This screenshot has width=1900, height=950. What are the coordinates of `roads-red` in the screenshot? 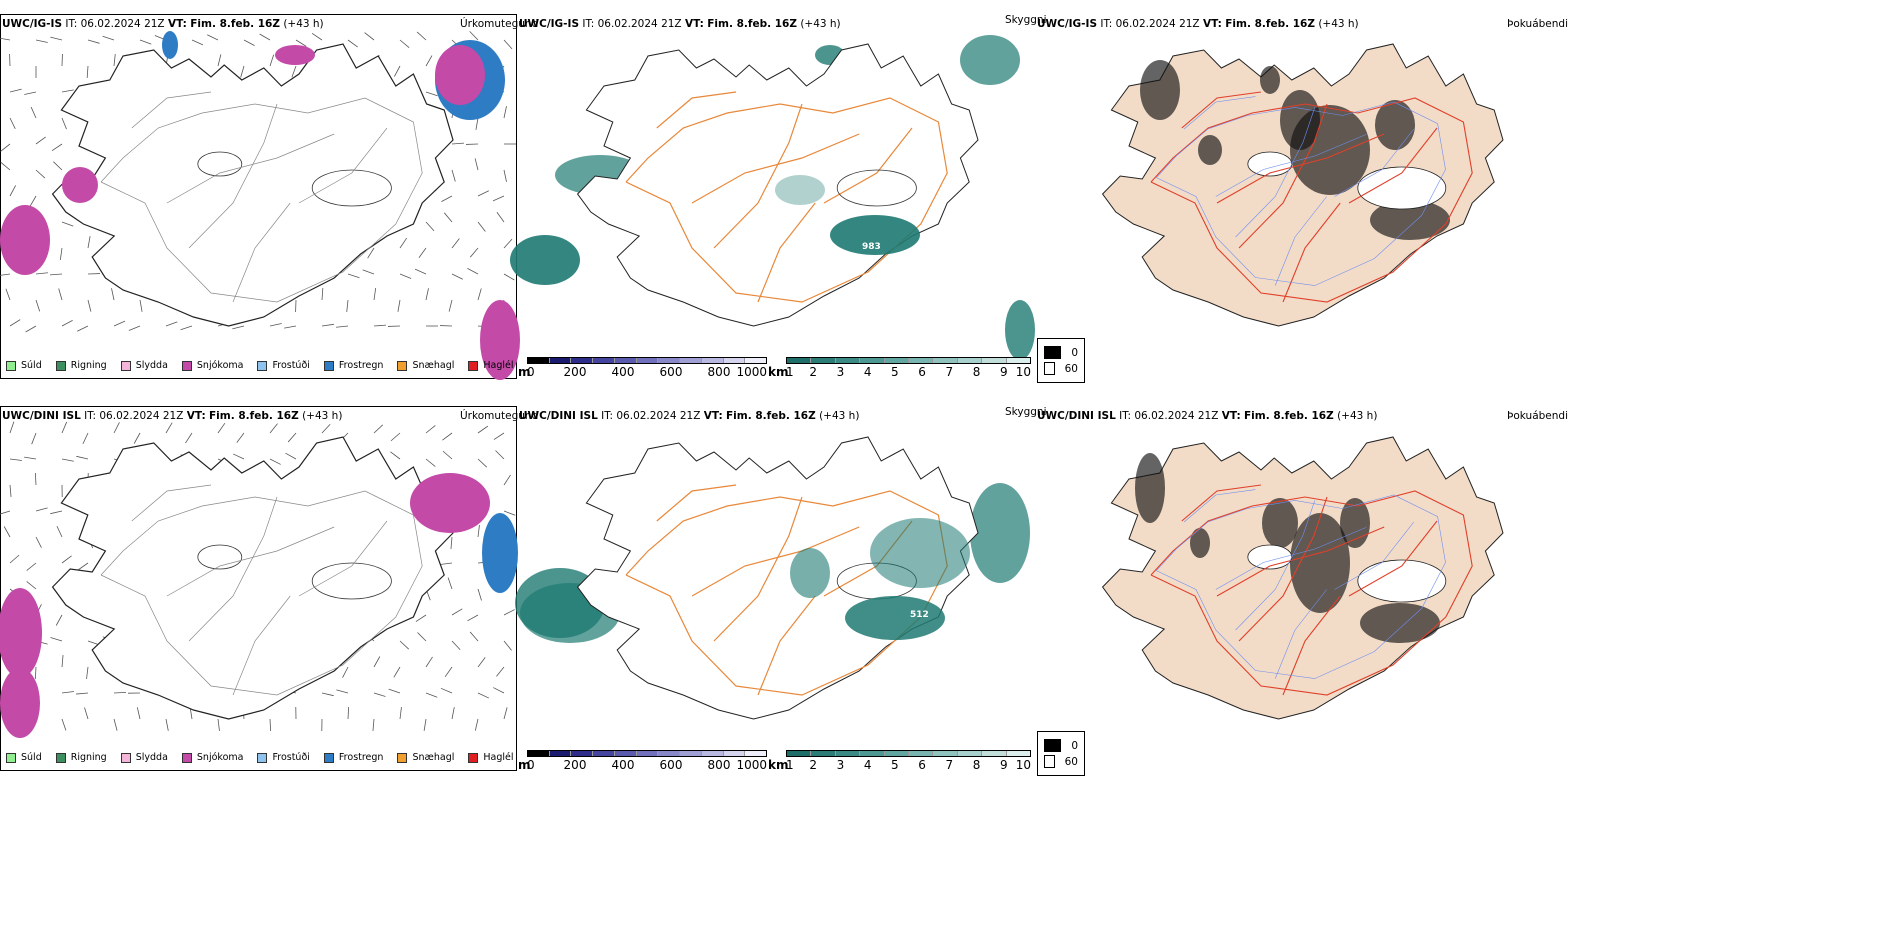 It's located at (1311, 590).